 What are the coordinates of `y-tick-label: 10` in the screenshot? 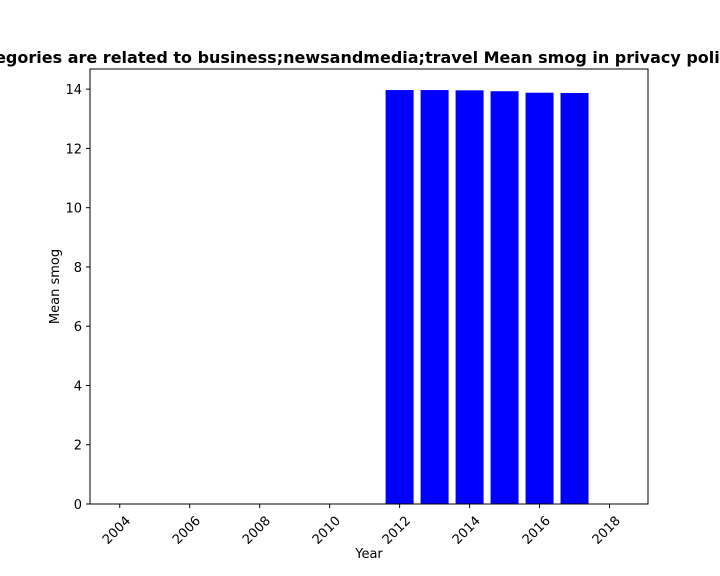 It's located at (73, 209).